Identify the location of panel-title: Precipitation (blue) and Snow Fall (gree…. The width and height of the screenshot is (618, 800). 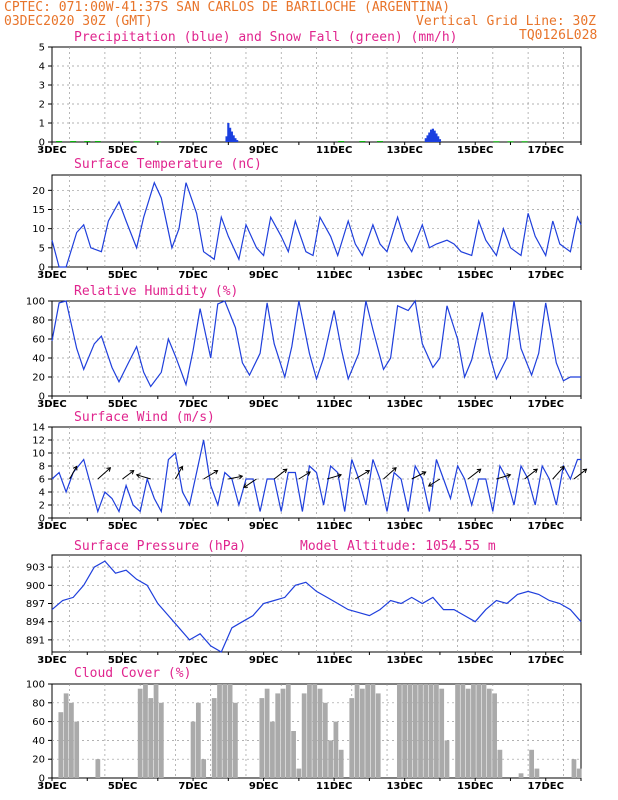
(266, 37).